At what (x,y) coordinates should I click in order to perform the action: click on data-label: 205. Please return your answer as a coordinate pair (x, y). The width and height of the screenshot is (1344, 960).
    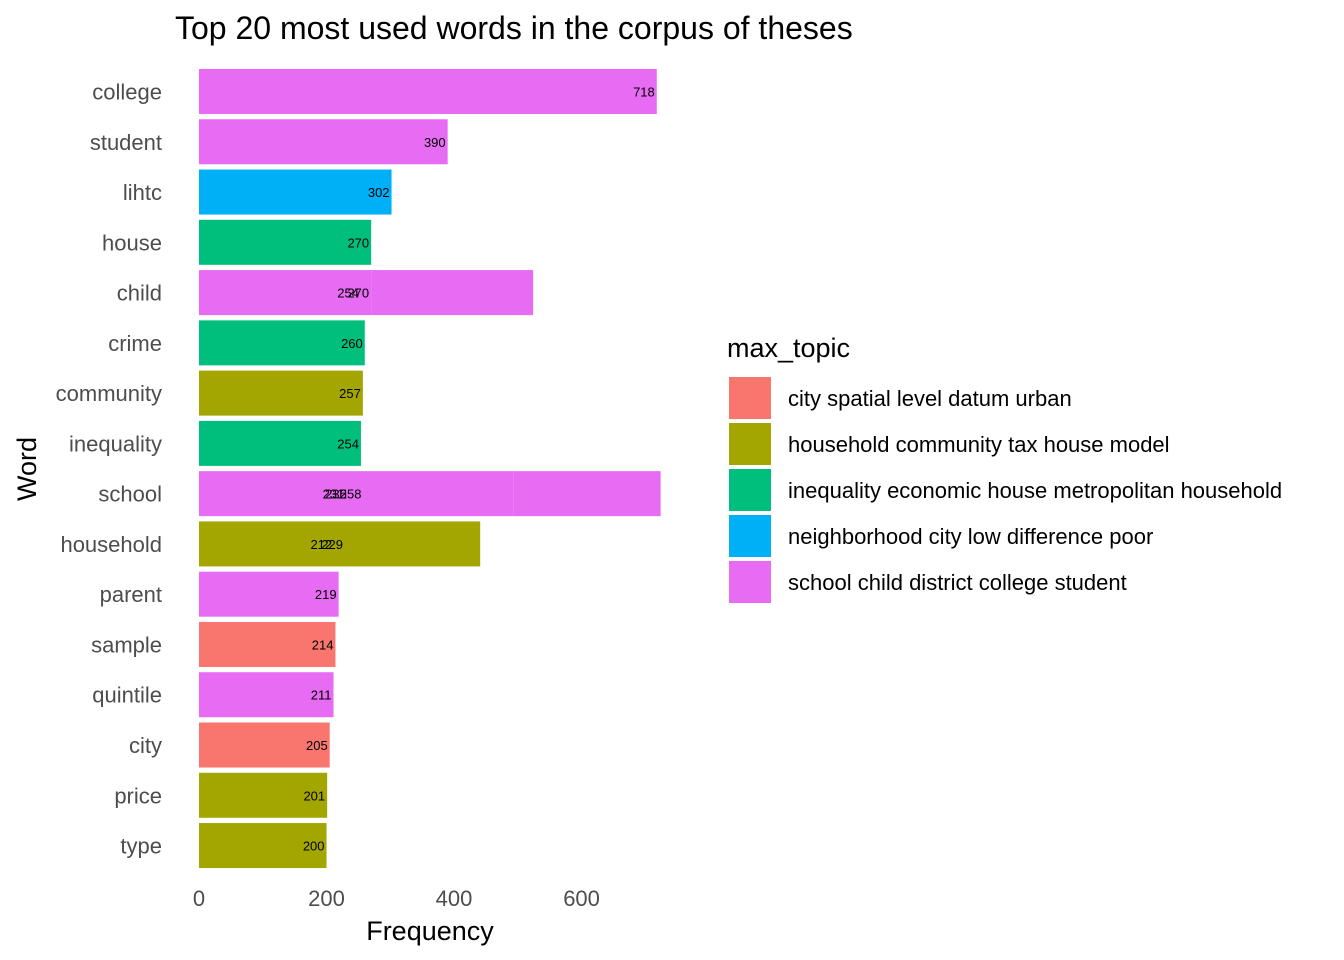
    Looking at the image, I should click on (317, 745).